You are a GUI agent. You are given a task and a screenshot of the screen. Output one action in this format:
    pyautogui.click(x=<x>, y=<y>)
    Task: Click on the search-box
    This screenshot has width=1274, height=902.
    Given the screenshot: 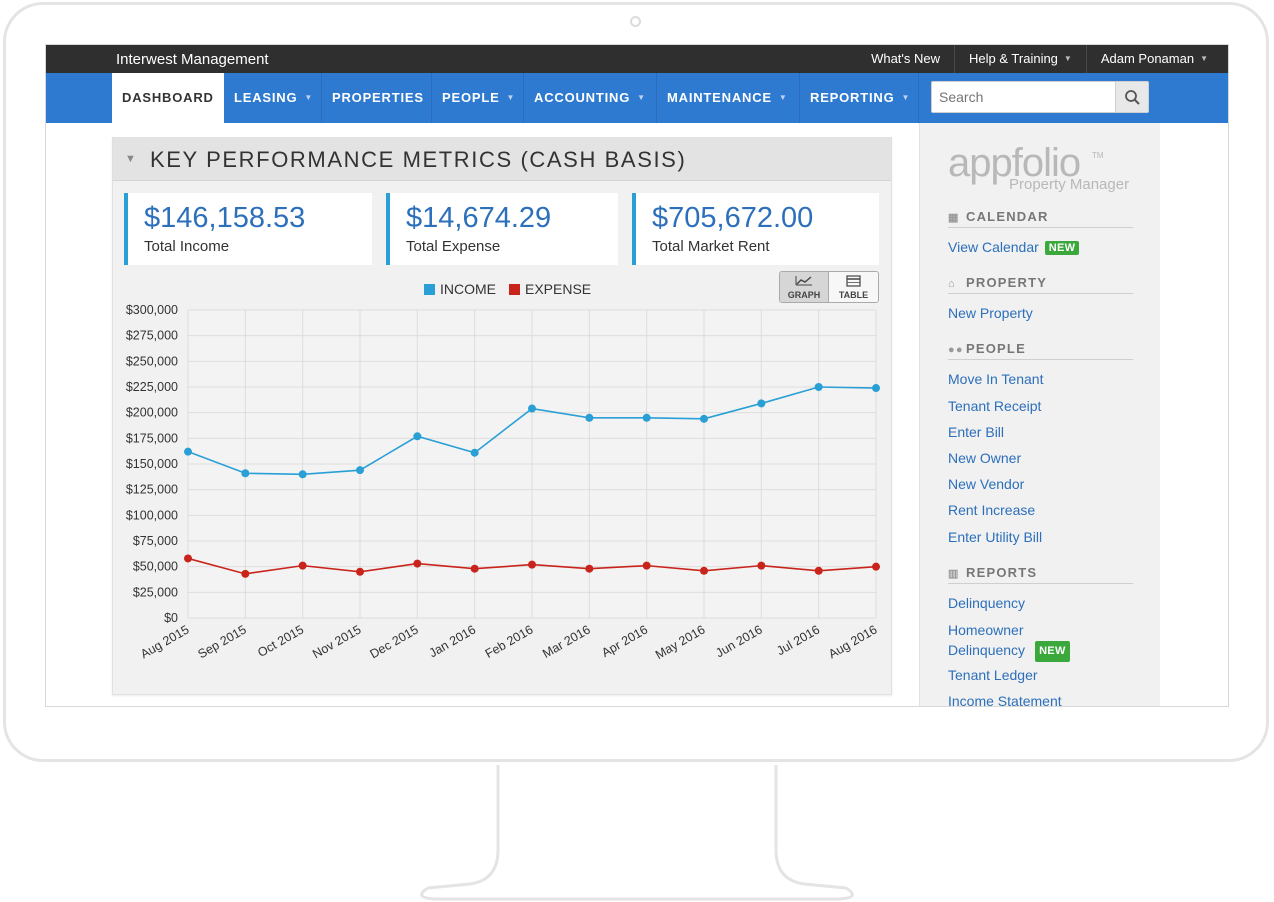 What is the action you would take?
    pyautogui.click(x=1040, y=97)
    